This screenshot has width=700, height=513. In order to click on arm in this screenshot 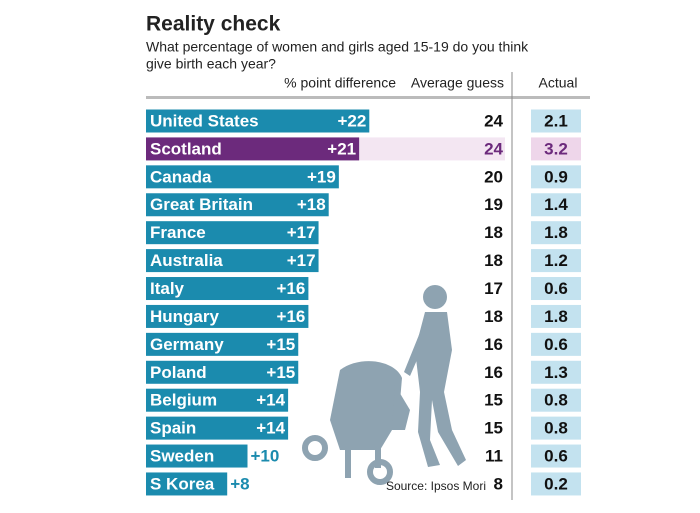, I will do `click(417, 348)`.